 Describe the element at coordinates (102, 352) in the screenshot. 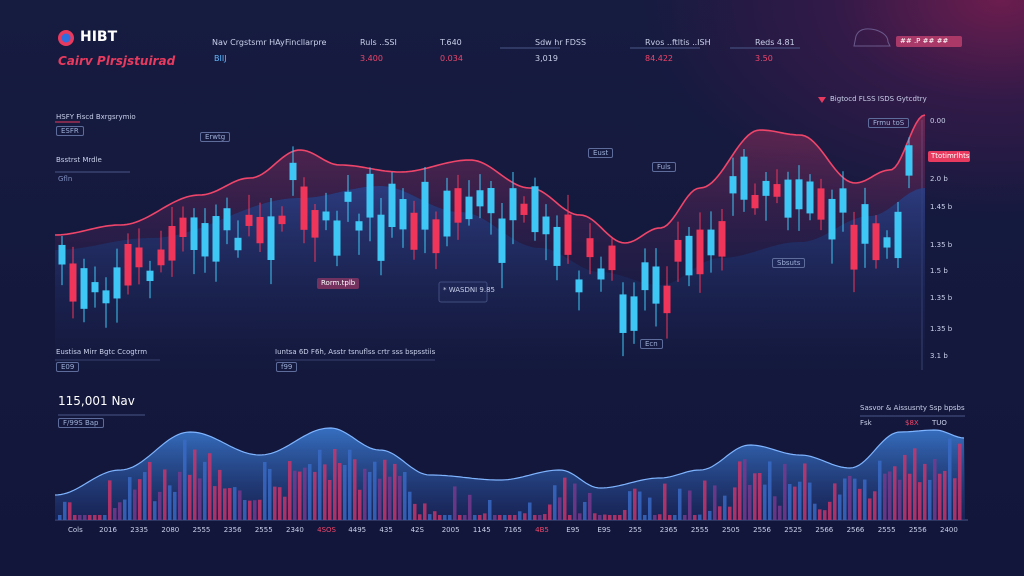

I see `panel-note: Eustisa Mirr Bgtc Ccogtrm` at that location.